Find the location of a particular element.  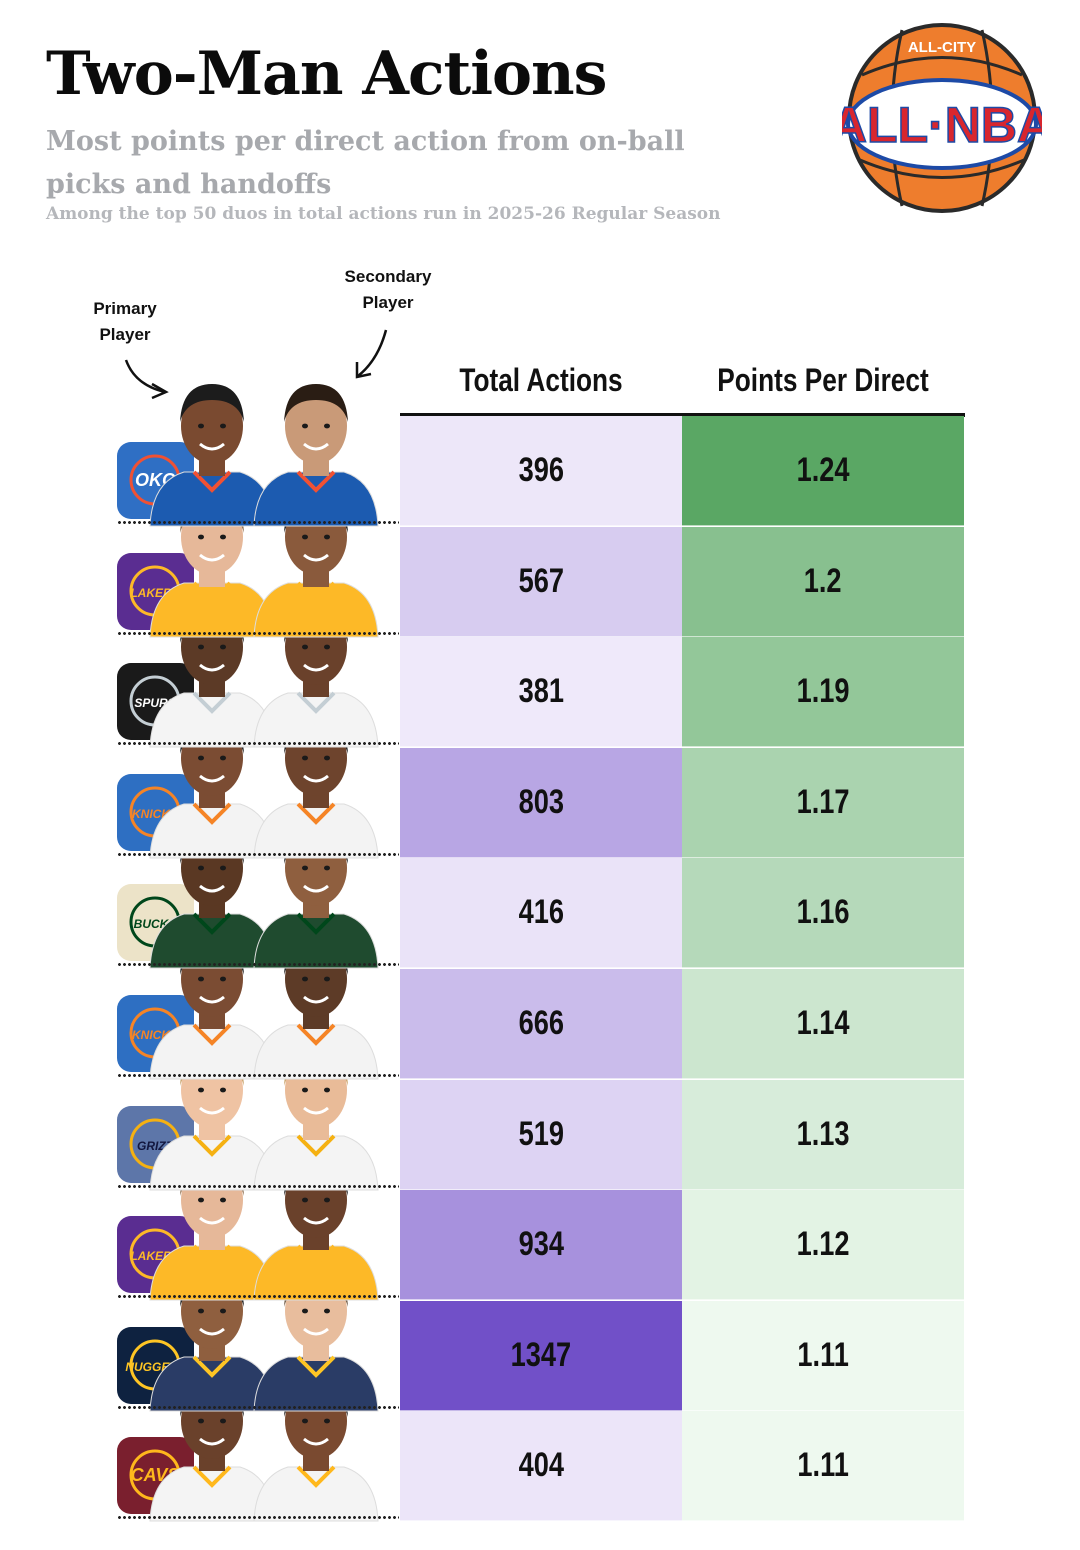

table-row: GRIZZ 519 1.13 is located at coordinates (540, 1119).